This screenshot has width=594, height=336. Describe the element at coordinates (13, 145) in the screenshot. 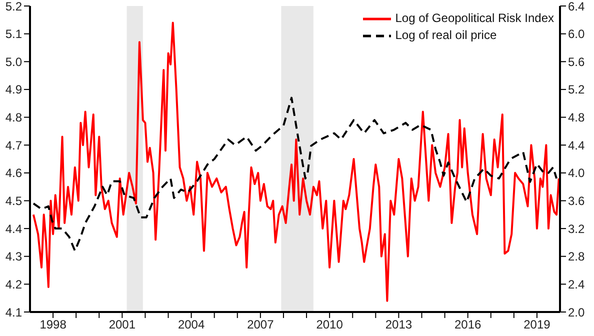

I see `y-tick-label: 4.7` at that location.